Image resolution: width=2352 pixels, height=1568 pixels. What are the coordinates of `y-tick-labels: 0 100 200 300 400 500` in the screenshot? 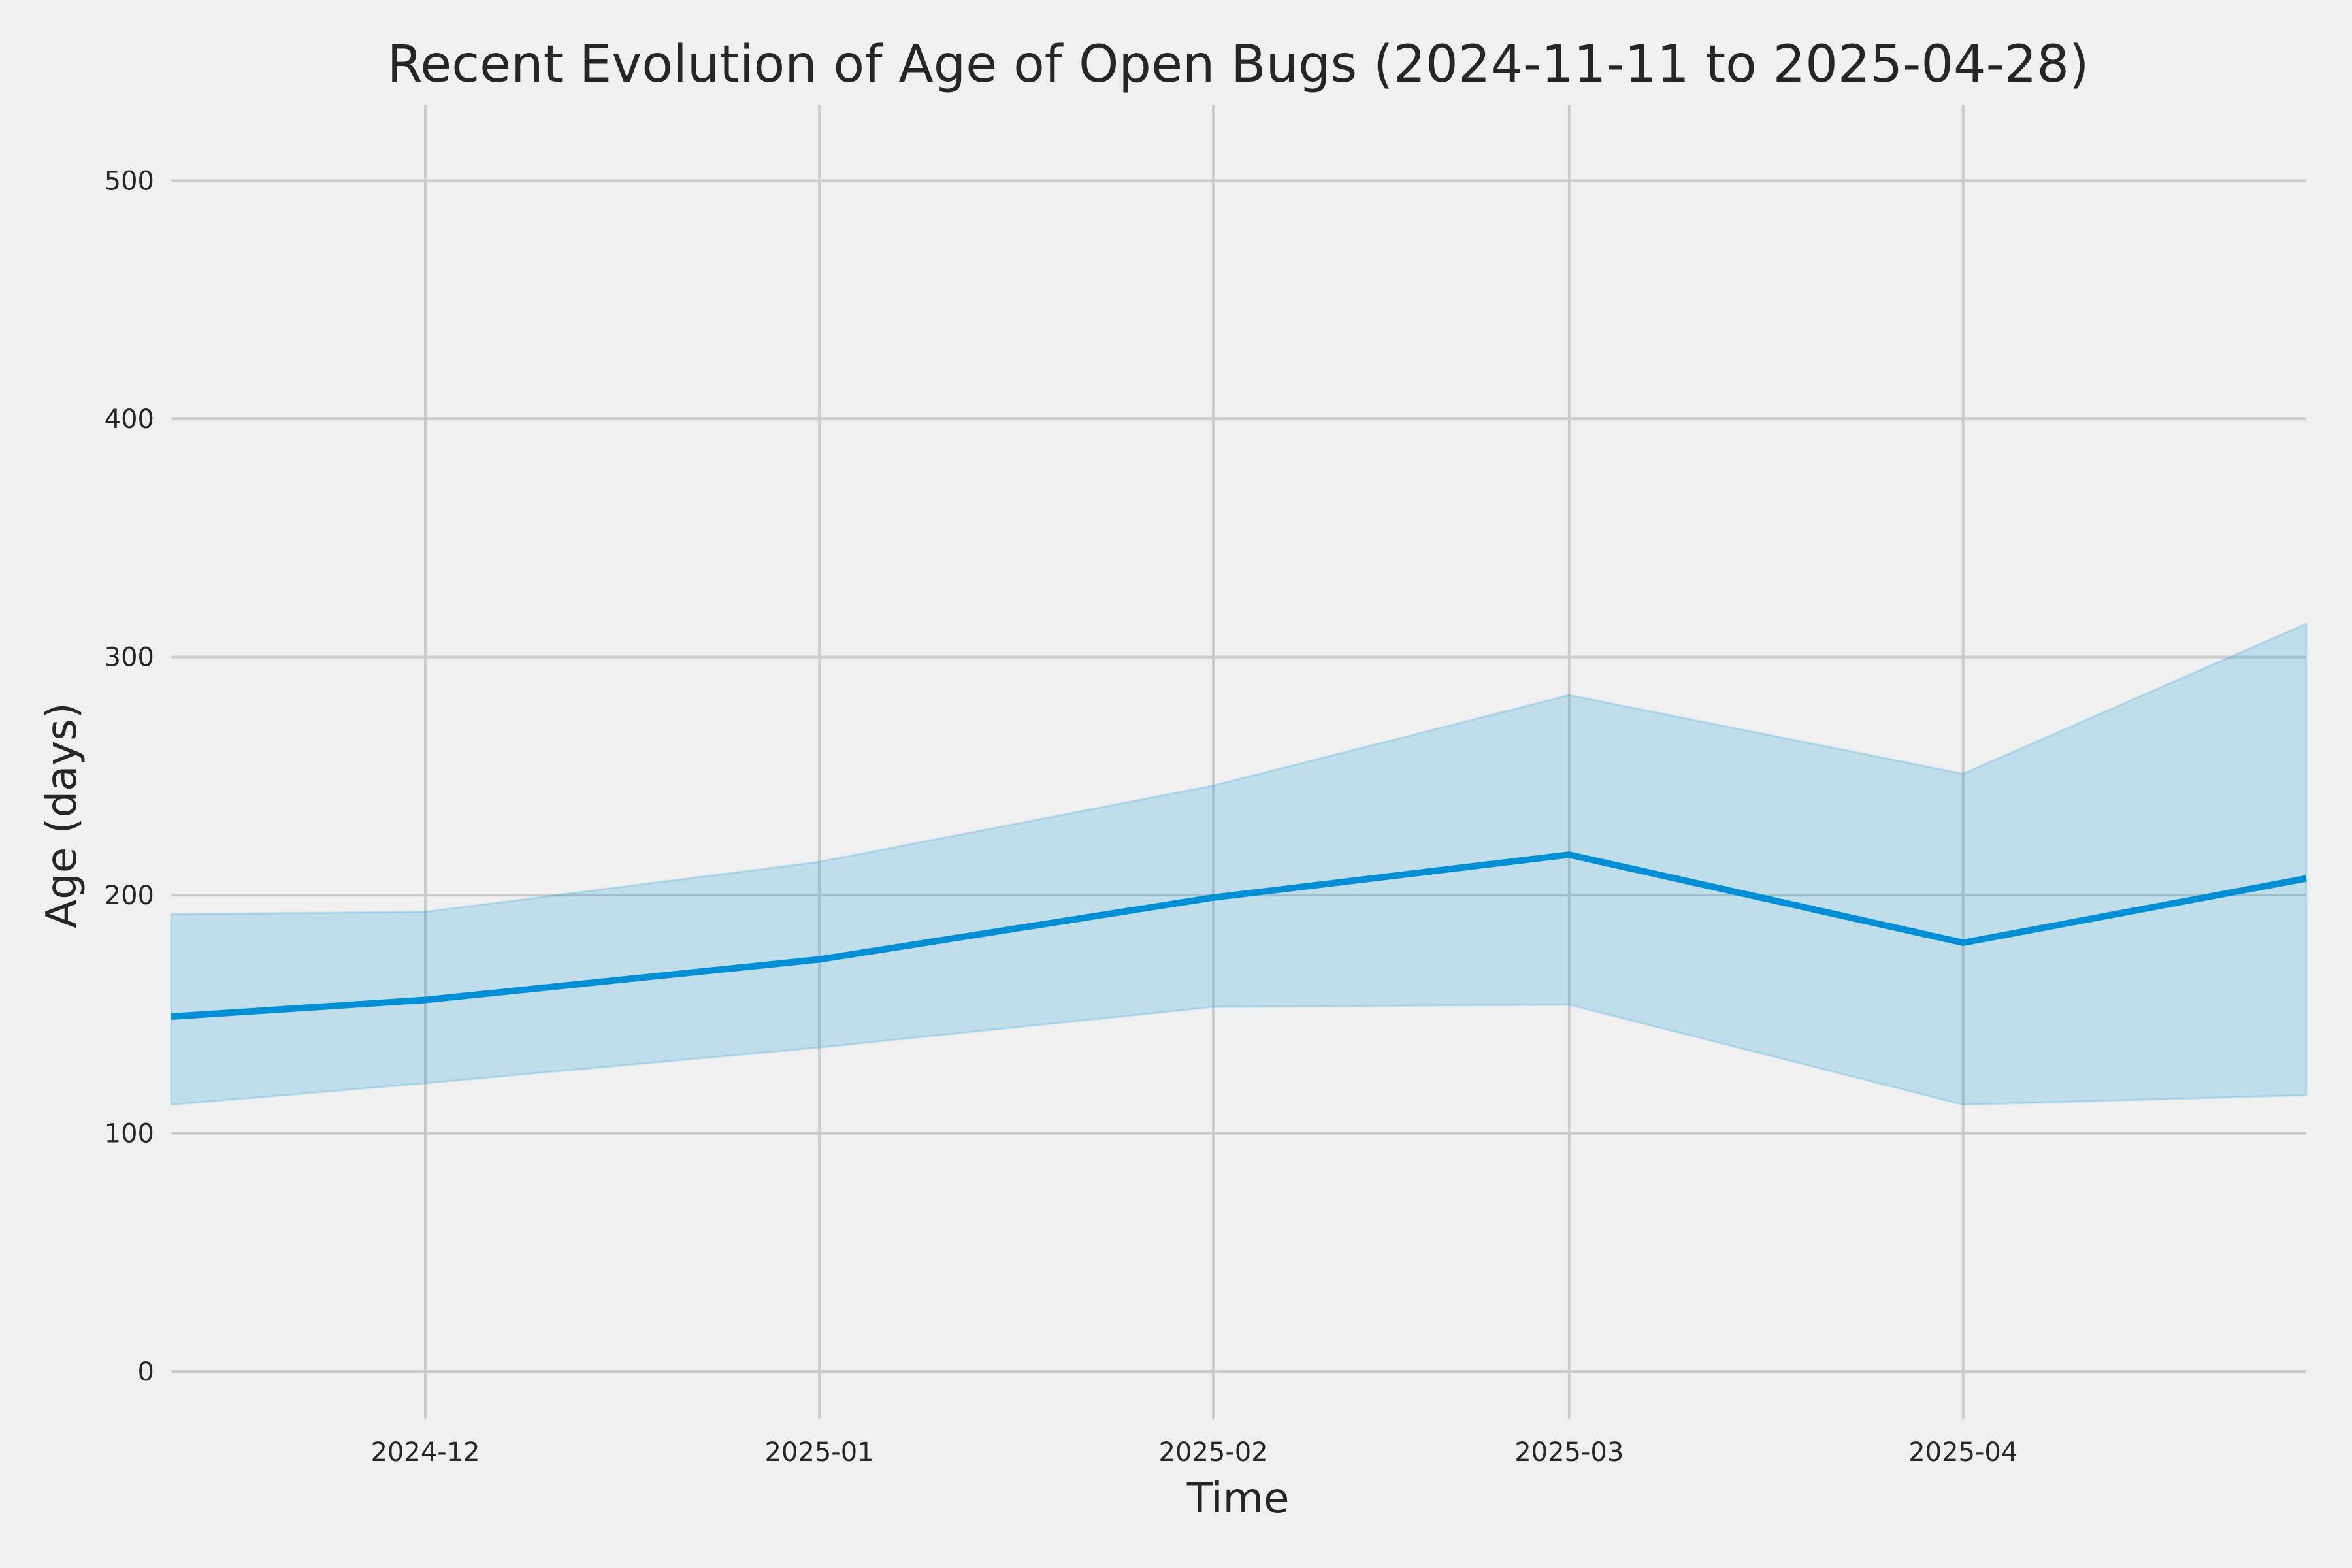 It's located at (129, 777).